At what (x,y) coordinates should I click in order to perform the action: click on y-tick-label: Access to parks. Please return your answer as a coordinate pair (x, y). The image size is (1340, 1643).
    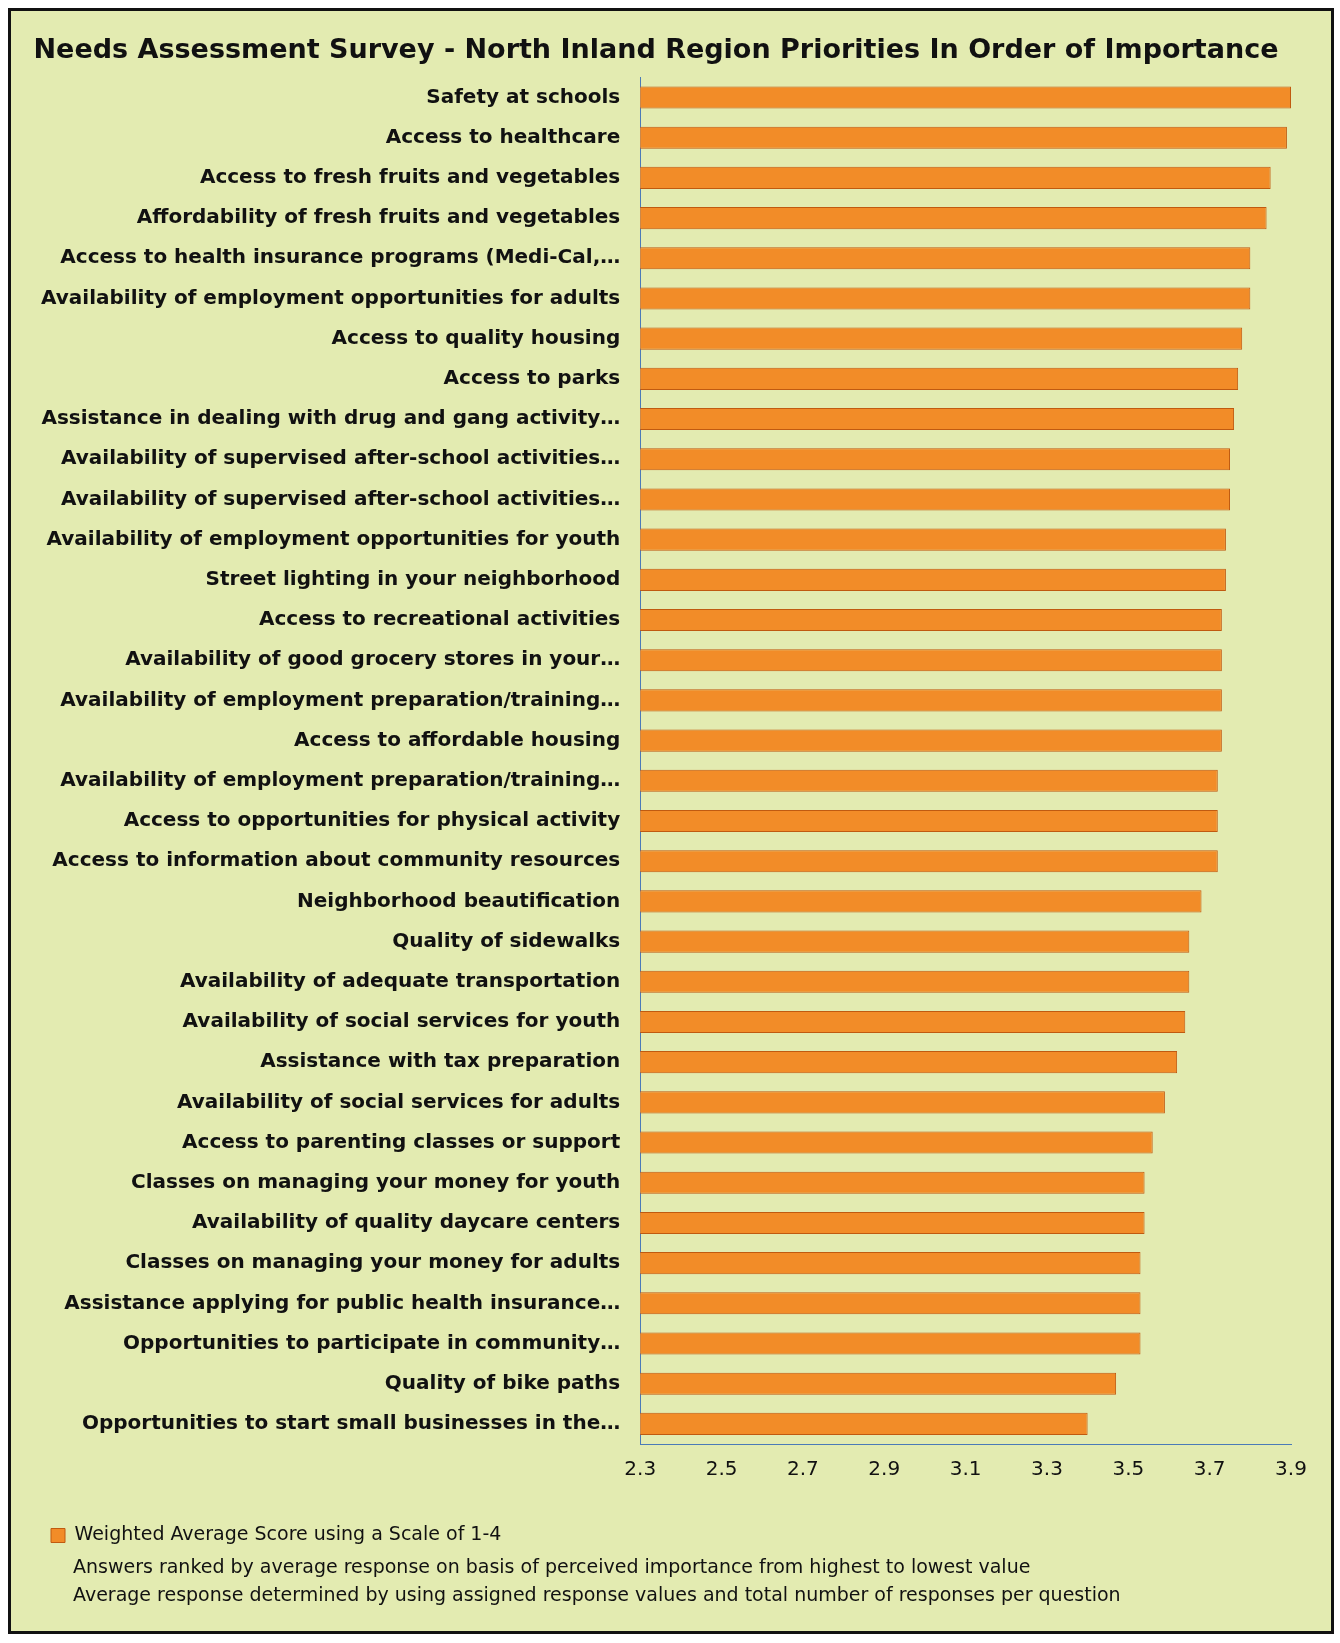
    Looking at the image, I should click on (532, 377).